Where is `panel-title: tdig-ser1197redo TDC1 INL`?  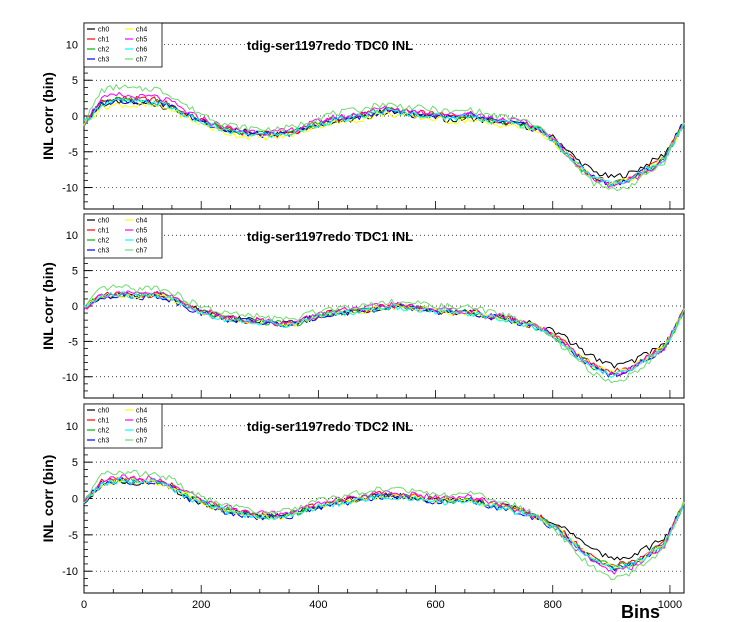 panel-title: tdig-ser1197redo TDC1 INL is located at coordinates (330, 236).